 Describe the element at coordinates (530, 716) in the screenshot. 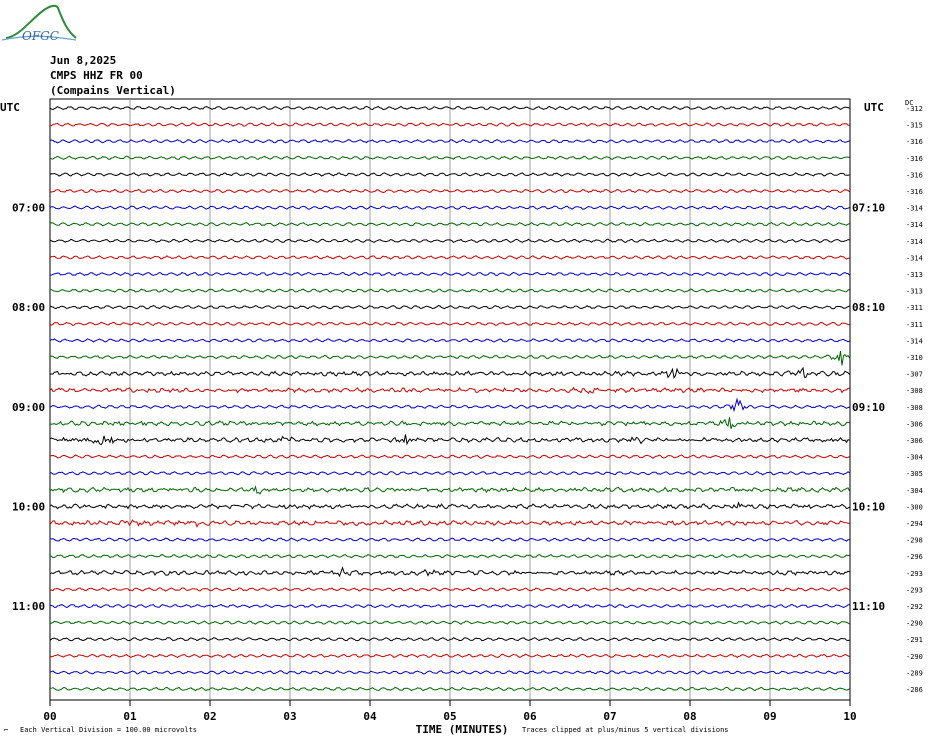

I see `x-tick-label: 06` at that location.